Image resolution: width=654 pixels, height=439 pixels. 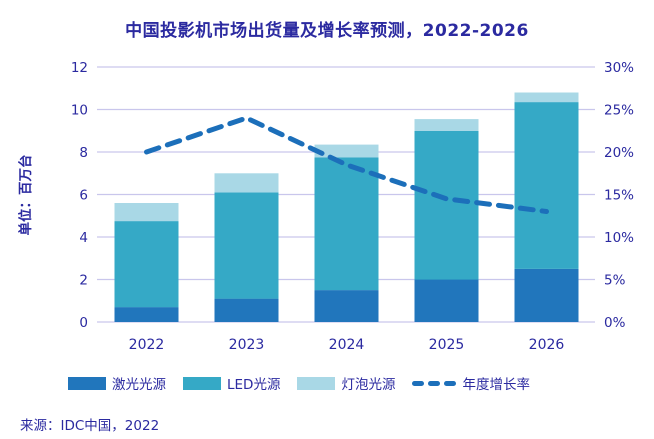 What do you see at coordinates (83, 195) in the screenshot?
I see `y-left-tick: 6` at bounding box center [83, 195].